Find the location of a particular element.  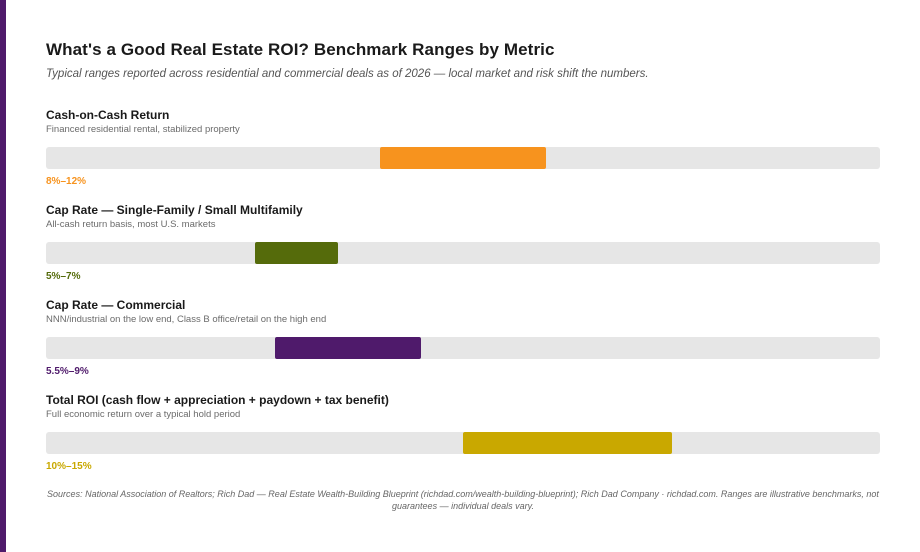

metric-name: Cap Rate — Commercial is located at coordinates (116, 305).